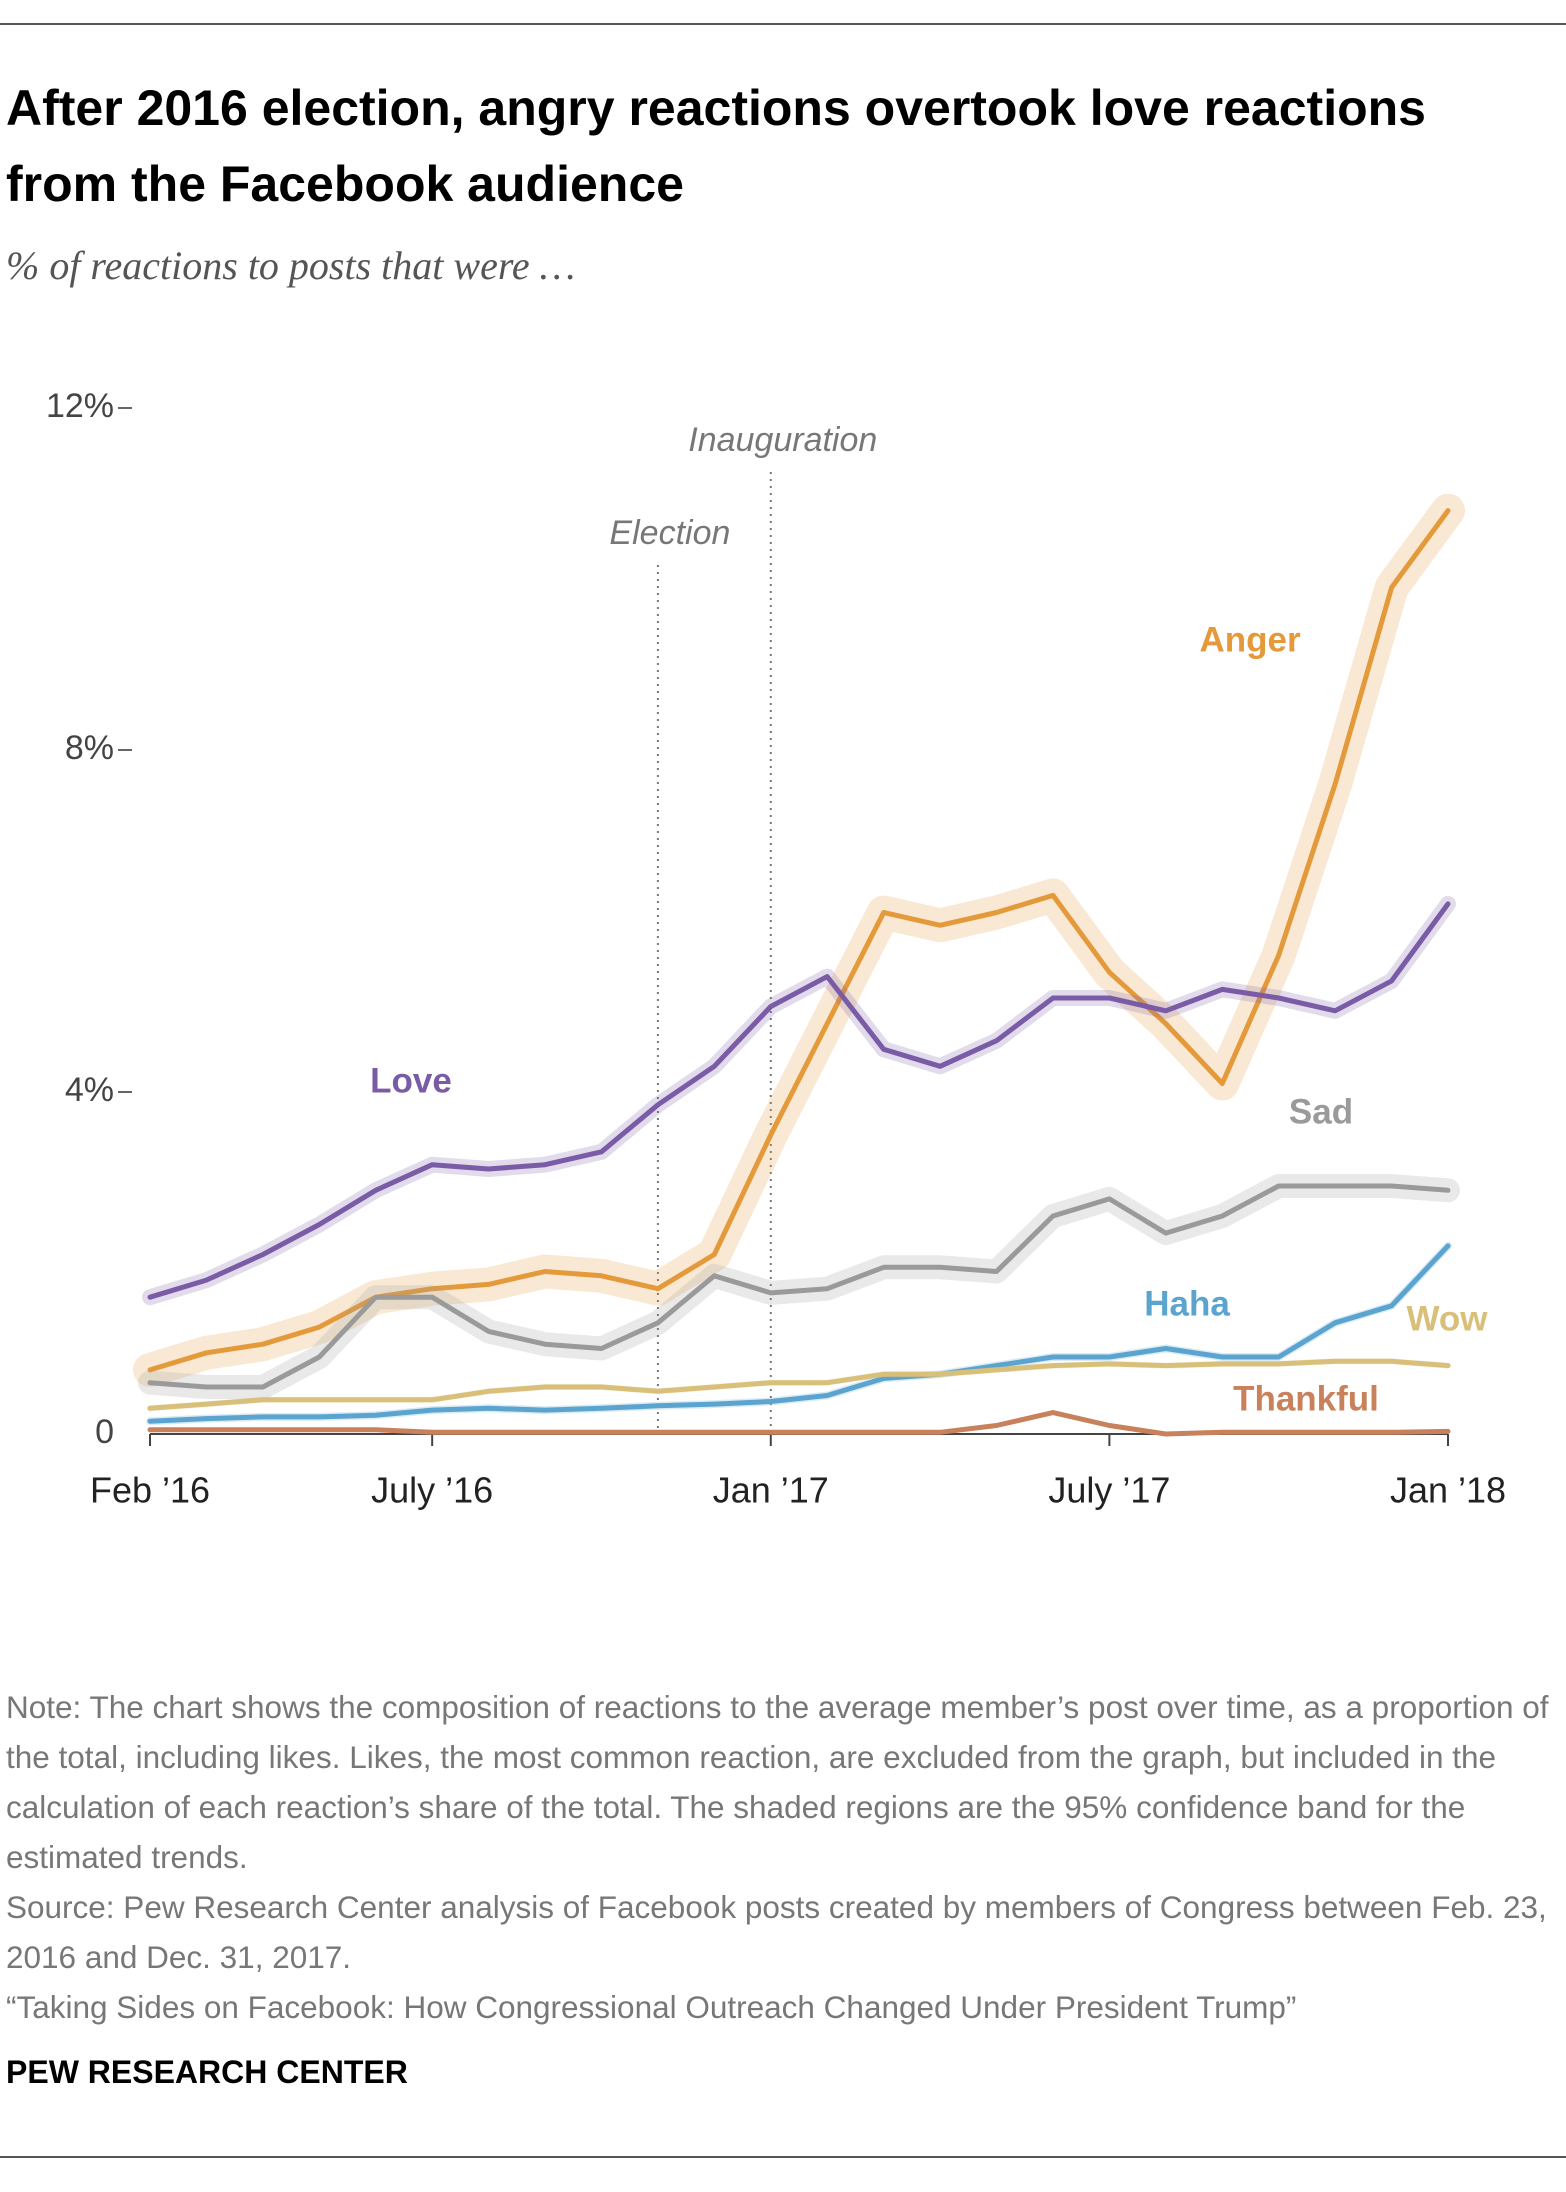 The height and width of the screenshot is (2192, 1566). What do you see at coordinates (1447, 1318) in the screenshot?
I see `series-label: Wow` at bounding box center [1447, 1318].